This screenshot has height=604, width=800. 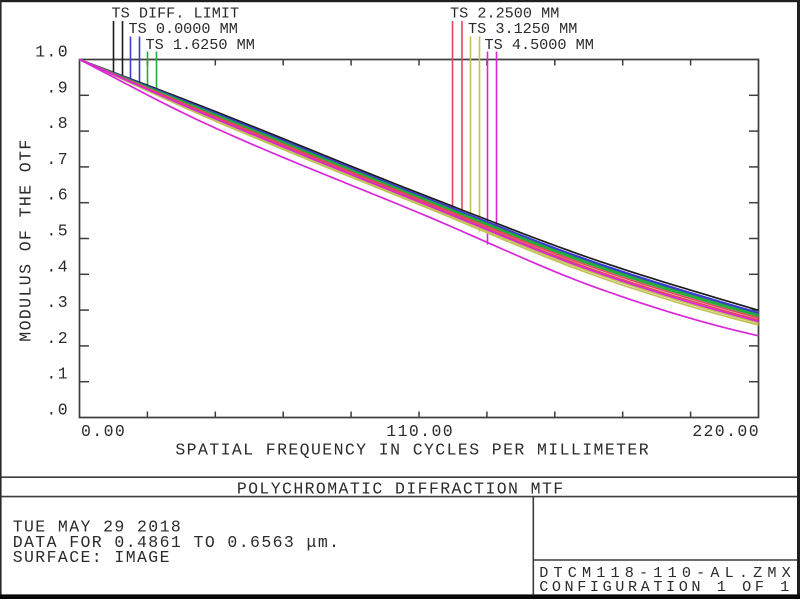 I want to click on svg-text: 1.0, so click(x=52, y=52).